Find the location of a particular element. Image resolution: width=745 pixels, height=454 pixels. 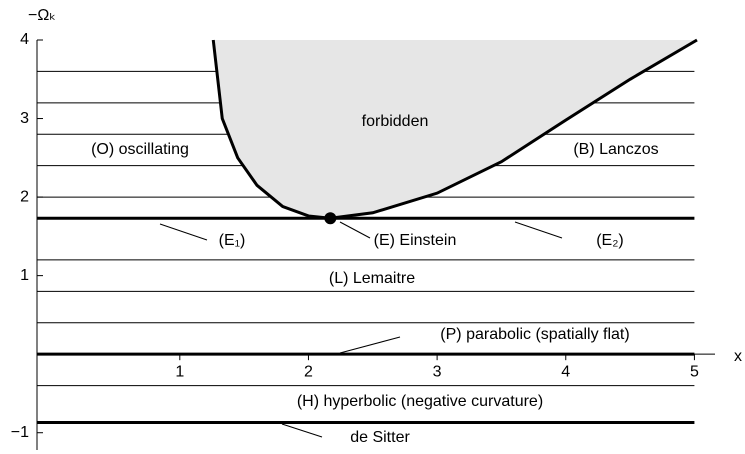

annotation: (E₂) is located at coordinates (610, 240).